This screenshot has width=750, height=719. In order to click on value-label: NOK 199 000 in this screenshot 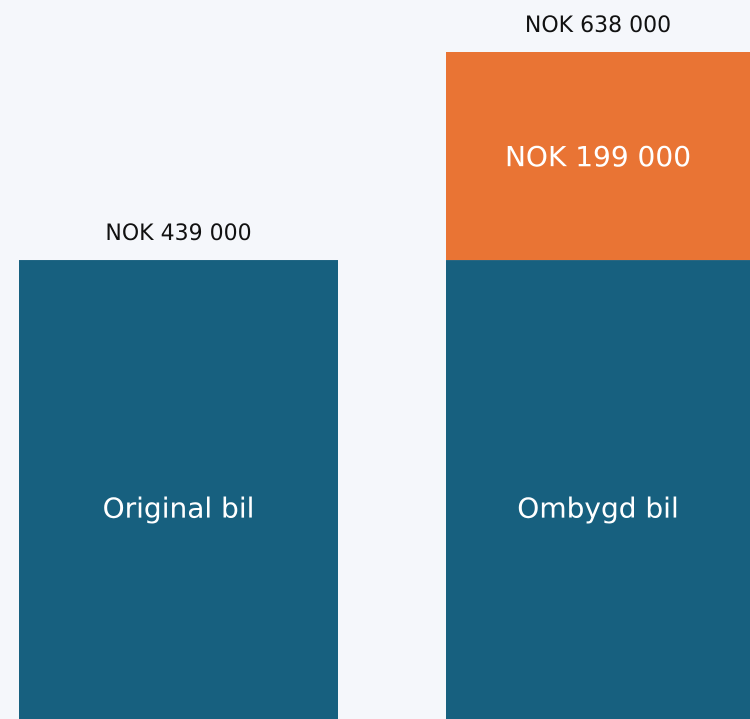, I will do `click(598, 156)`.